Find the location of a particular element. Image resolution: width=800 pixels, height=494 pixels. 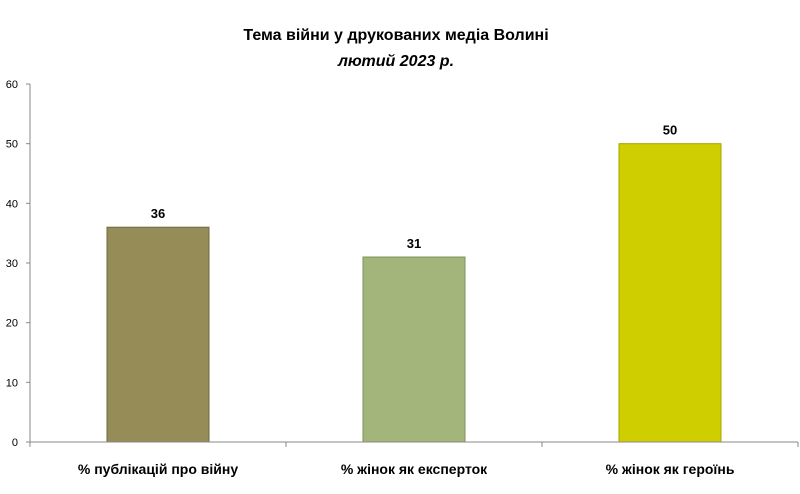

x-category-label: % публікацій про війну is located at coordinates (158, 469).